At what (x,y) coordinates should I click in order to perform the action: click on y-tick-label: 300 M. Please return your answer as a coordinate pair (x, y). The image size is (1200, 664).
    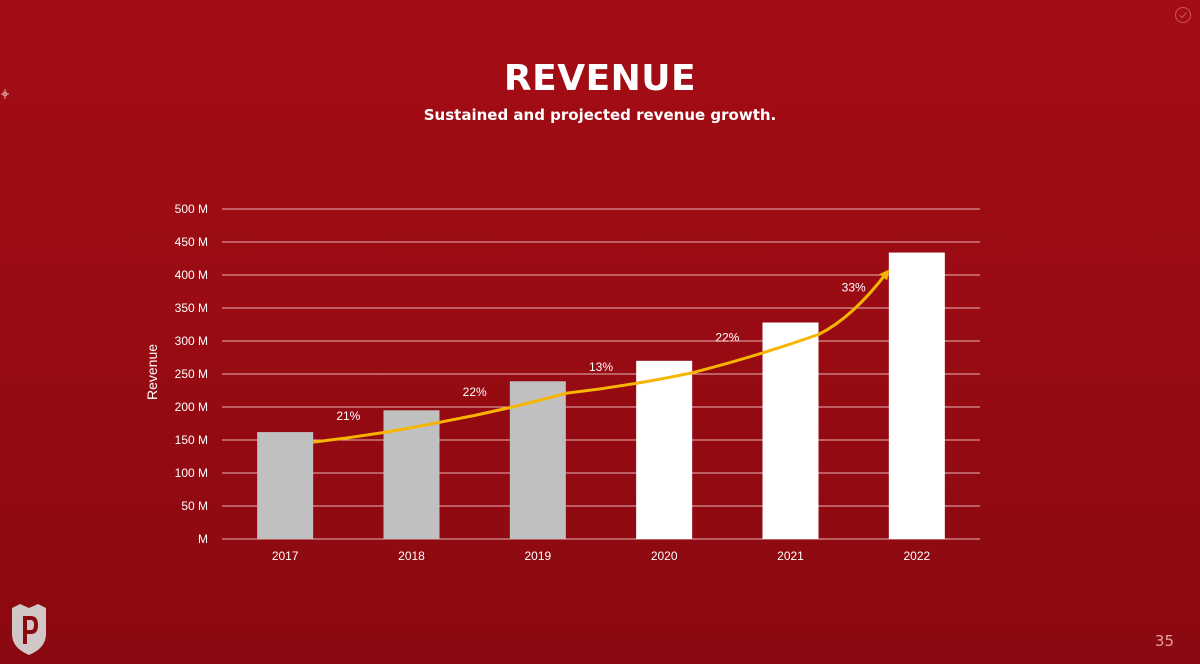
    Looking at the image, I should click on (191, 341).